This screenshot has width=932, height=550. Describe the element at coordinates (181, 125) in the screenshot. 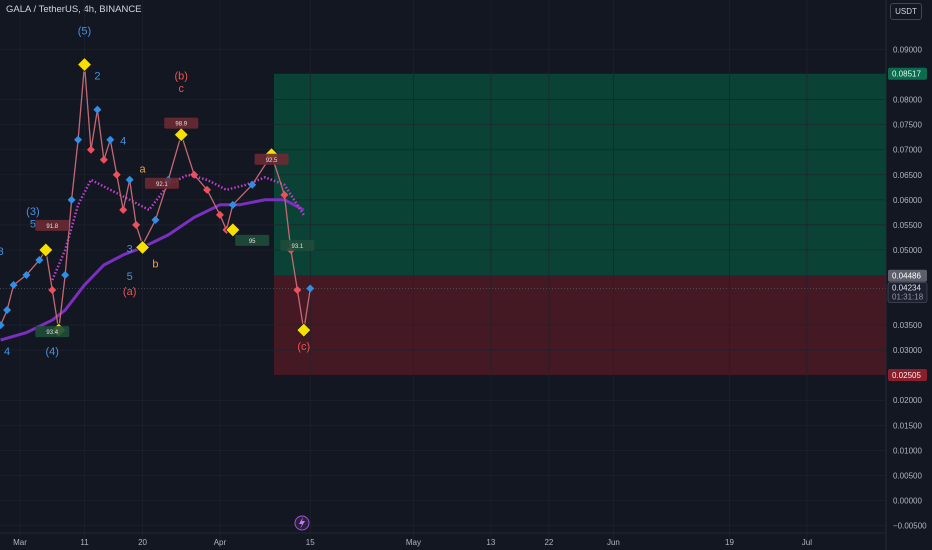

I see `score-tag: 98.9` at that location.